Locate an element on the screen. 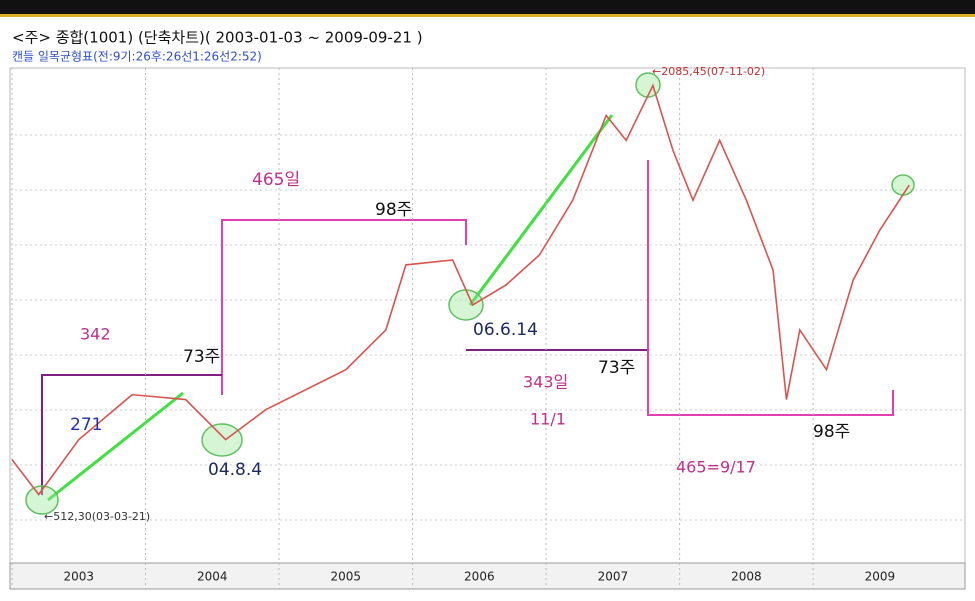 This screenshot has height=601, width=975. annotation: 465=9/17 is located at coordinates (716, 467).